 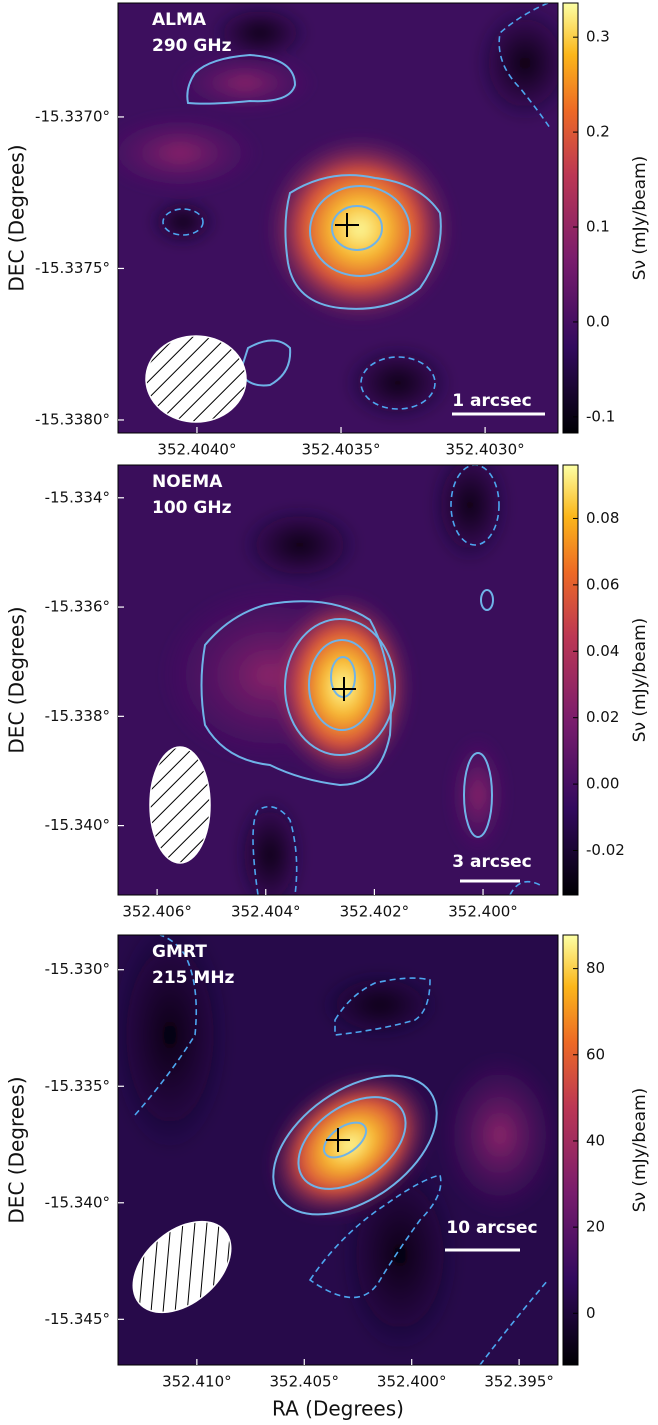 I want to click on annotation: GMRT, so click(x=179, y=952).